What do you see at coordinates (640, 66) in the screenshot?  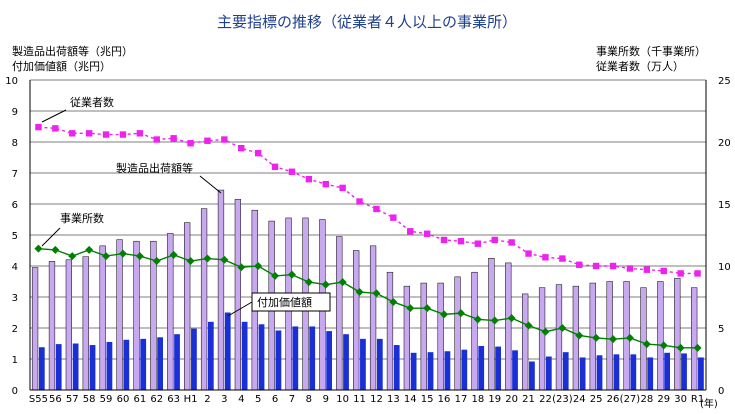 I see `right-axis-label-employees: 従業者数（万人）` at bounding box center [640, 66].